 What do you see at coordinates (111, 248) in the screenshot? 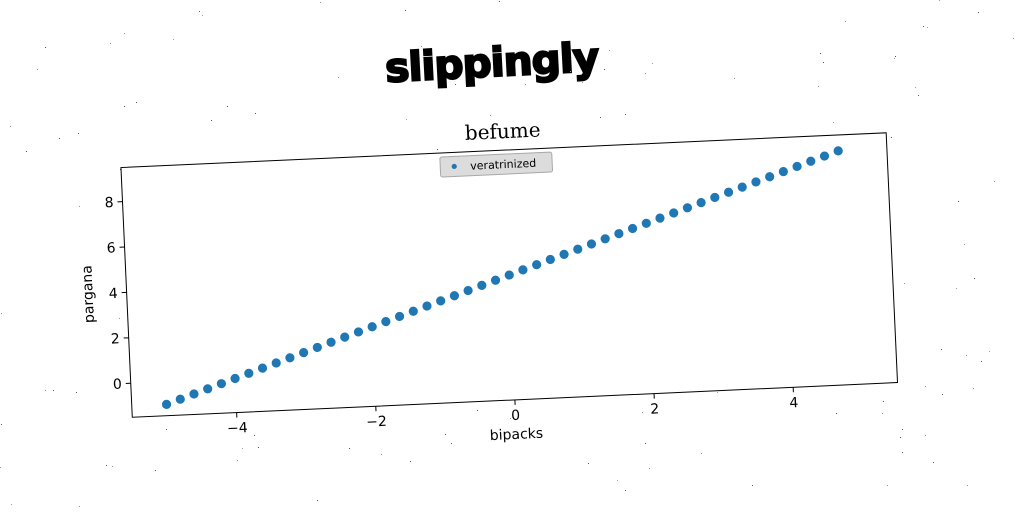
I see `y-tick-label: 6` at bounding box center [111, 248].